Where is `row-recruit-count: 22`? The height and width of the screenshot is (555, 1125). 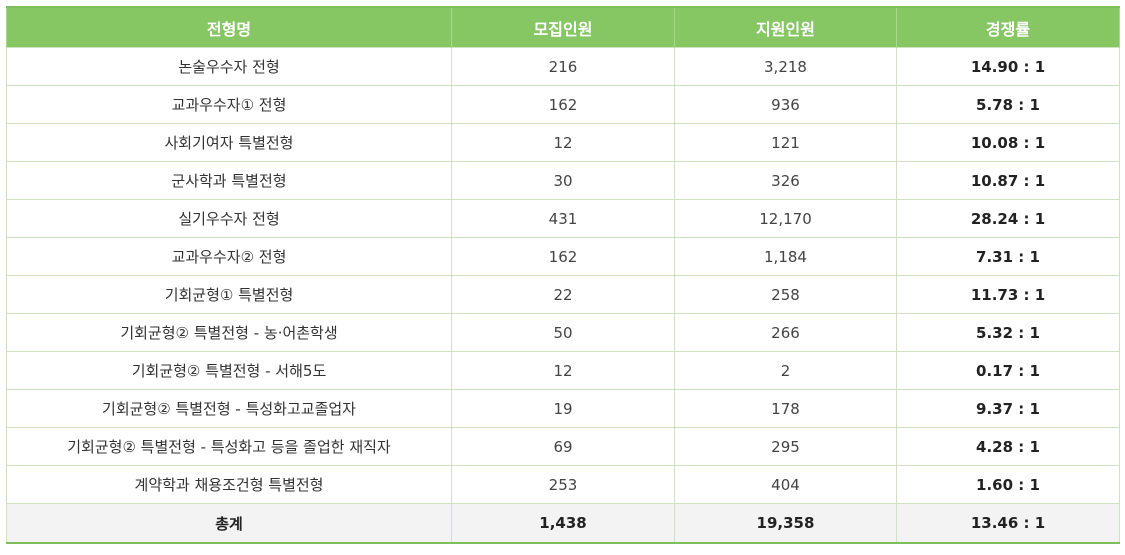 row-recruit-count: 22 is located at coordinates (563, 294).